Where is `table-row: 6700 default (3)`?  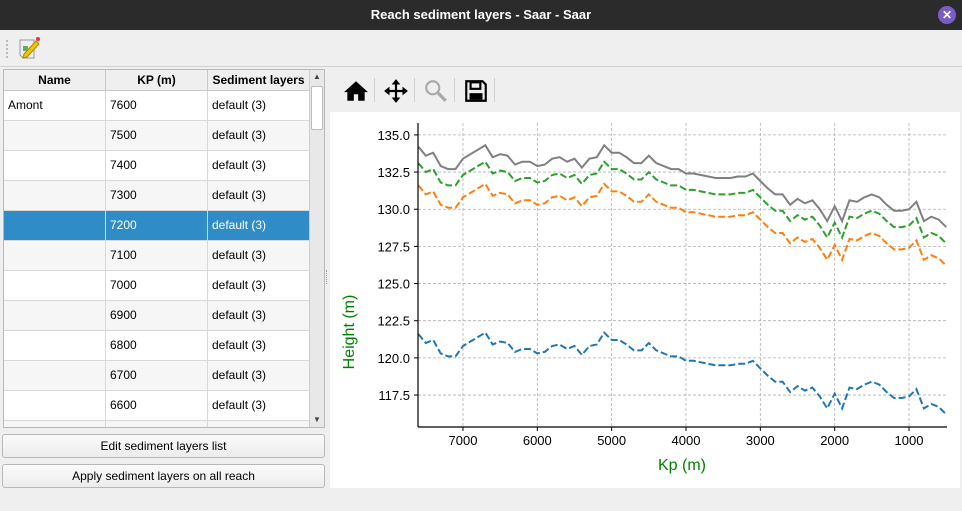
table-row: 6700 default (3) is located at coordinates (157, 376).